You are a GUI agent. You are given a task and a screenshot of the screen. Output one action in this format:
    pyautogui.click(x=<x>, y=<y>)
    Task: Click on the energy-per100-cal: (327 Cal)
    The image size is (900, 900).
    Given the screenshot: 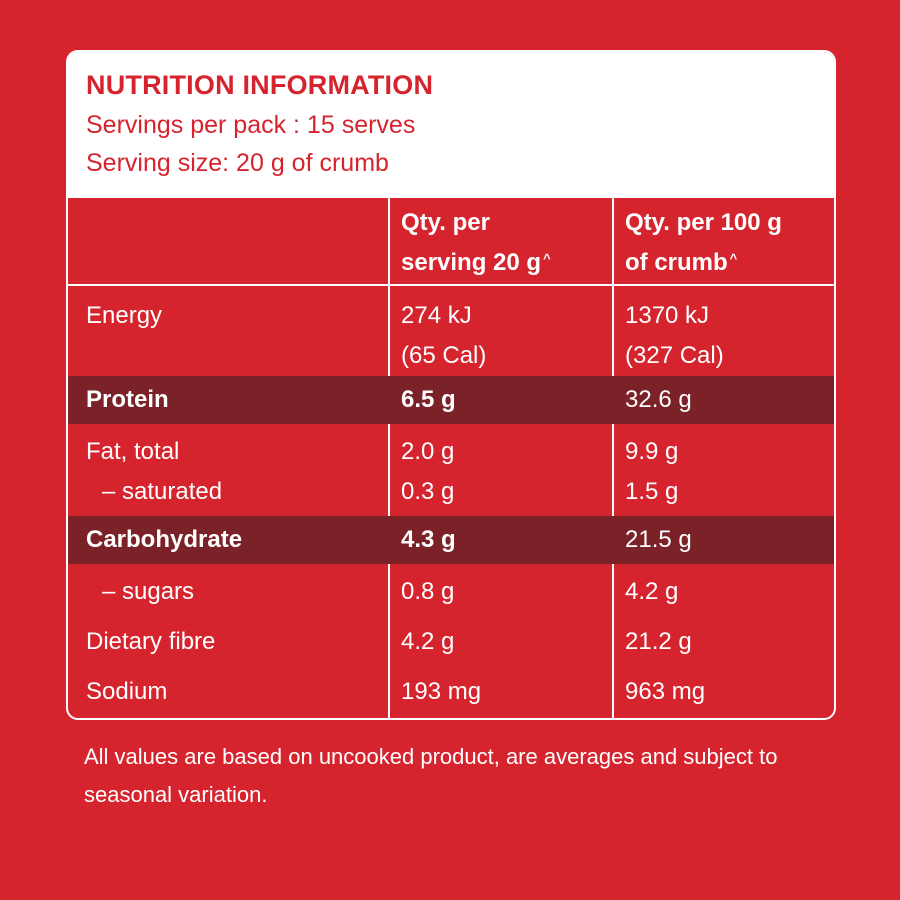 What is the action you would take?
    pyautogui.click(x=674, y=355)
    